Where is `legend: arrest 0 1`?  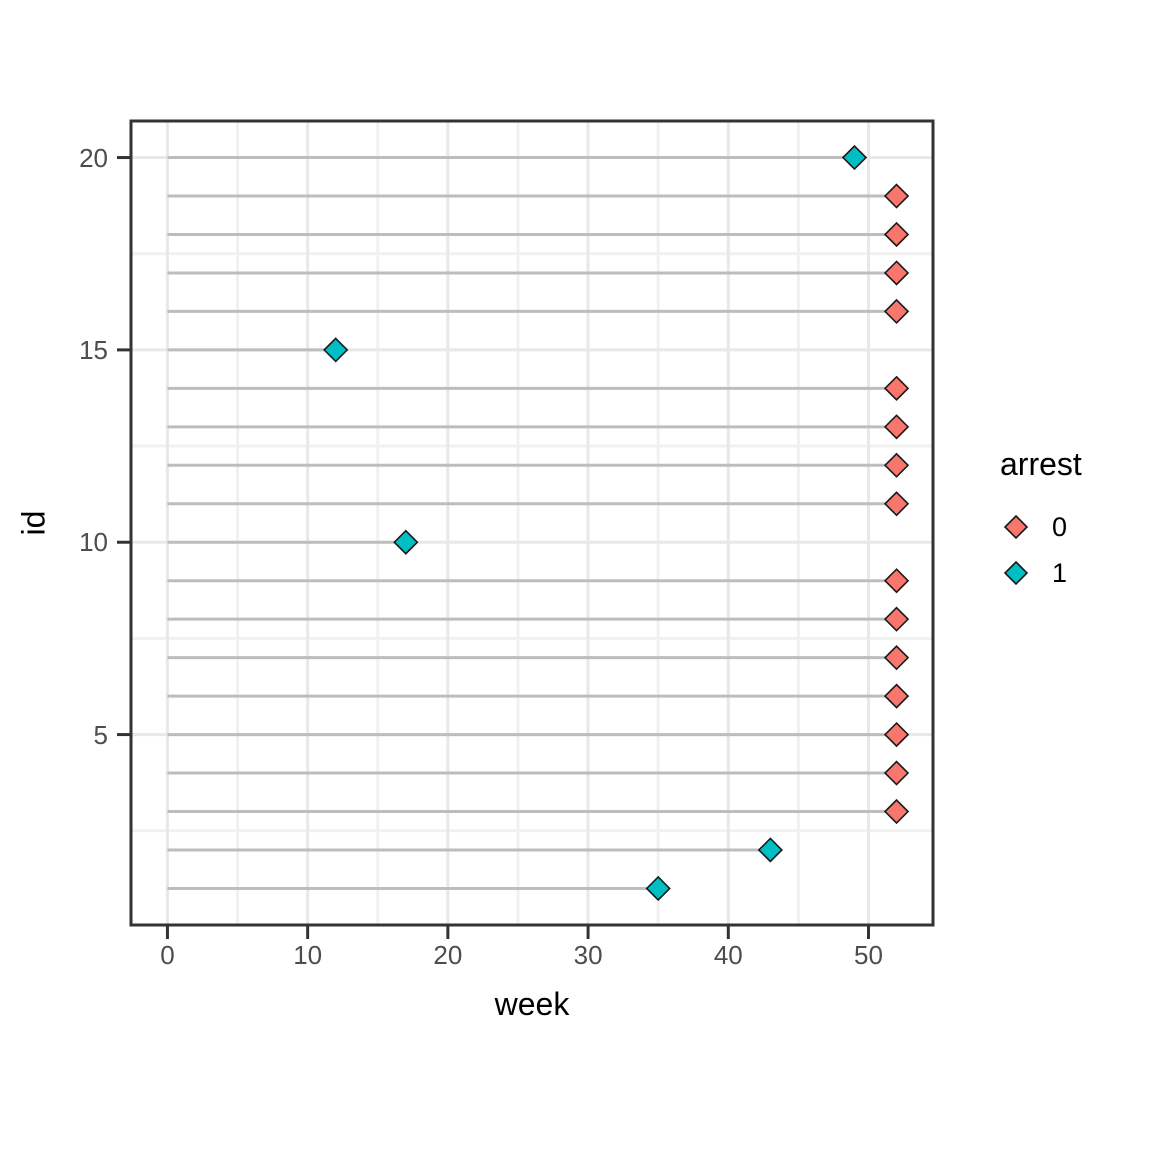 legend: arrest 0 1 is located at coordinates (1040, 523).